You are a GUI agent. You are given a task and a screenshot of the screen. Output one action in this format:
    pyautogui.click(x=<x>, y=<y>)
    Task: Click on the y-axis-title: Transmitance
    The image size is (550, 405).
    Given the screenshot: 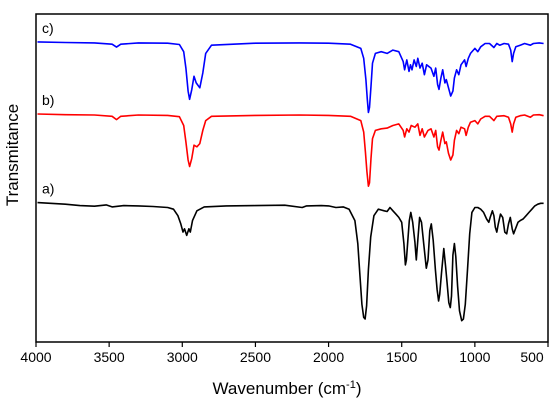 What is the action you would take?
    pyautogui.click(x=12, y=155)
    